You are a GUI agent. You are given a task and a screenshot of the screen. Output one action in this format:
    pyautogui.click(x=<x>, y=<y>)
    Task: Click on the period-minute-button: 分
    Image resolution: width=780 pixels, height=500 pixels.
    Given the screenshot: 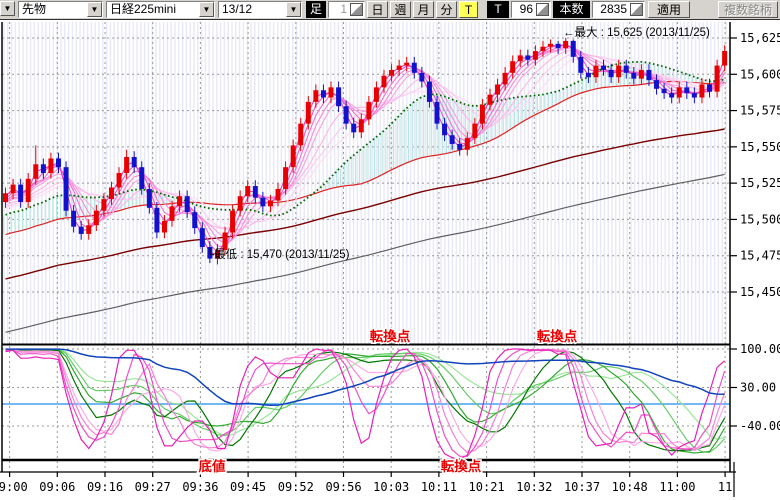 What is the action you would take?
    pyautogui.click(x=446, y=9)
    